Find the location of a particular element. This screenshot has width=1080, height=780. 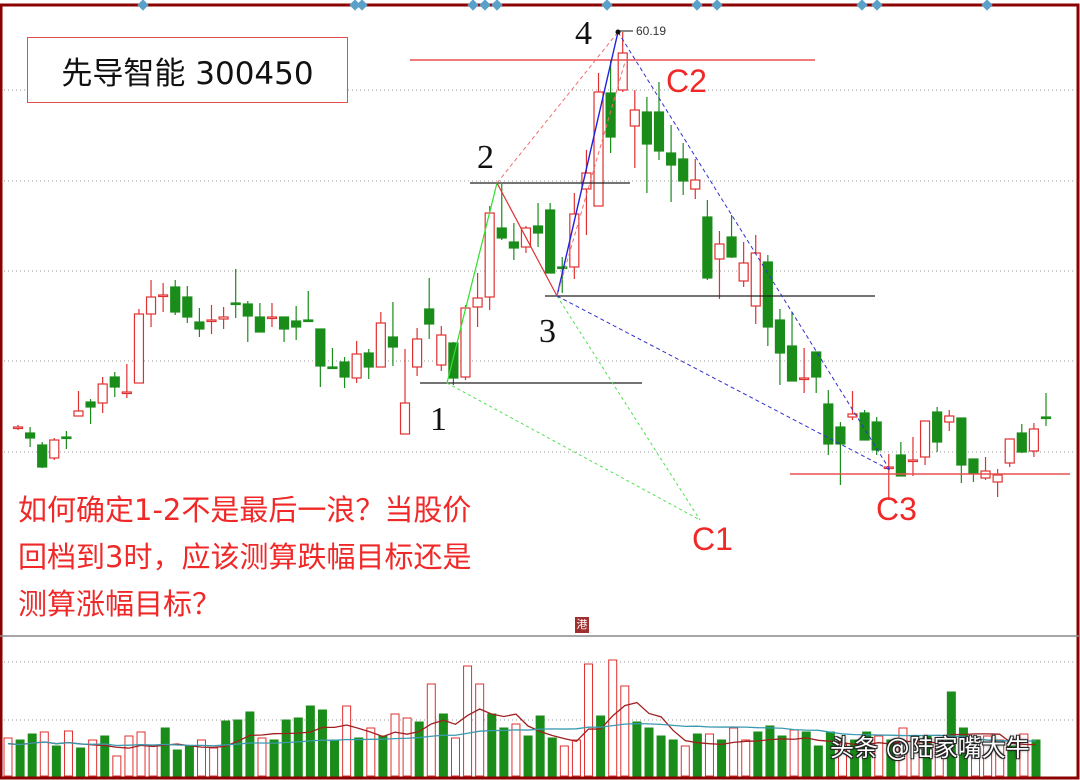

stock-title: 先导智能 300450 is located at coordinates (187, 70).